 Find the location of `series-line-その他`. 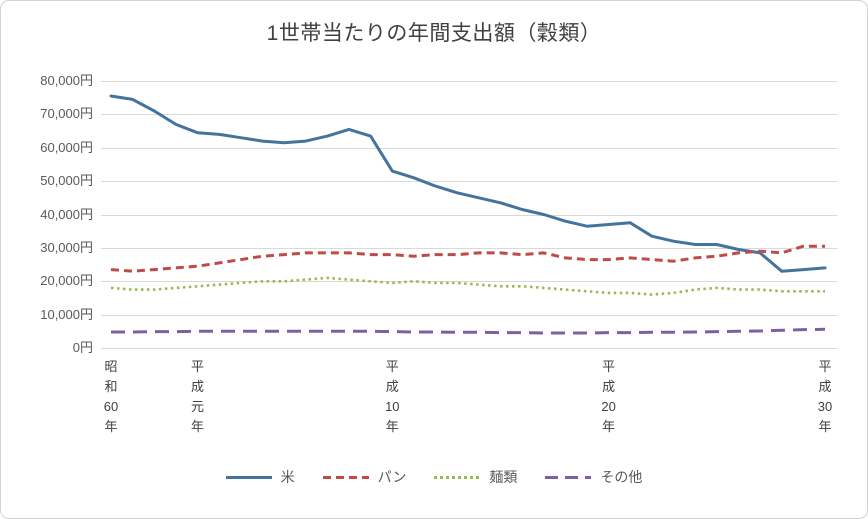

series-line-その他 is located at coordinates (468, 331).